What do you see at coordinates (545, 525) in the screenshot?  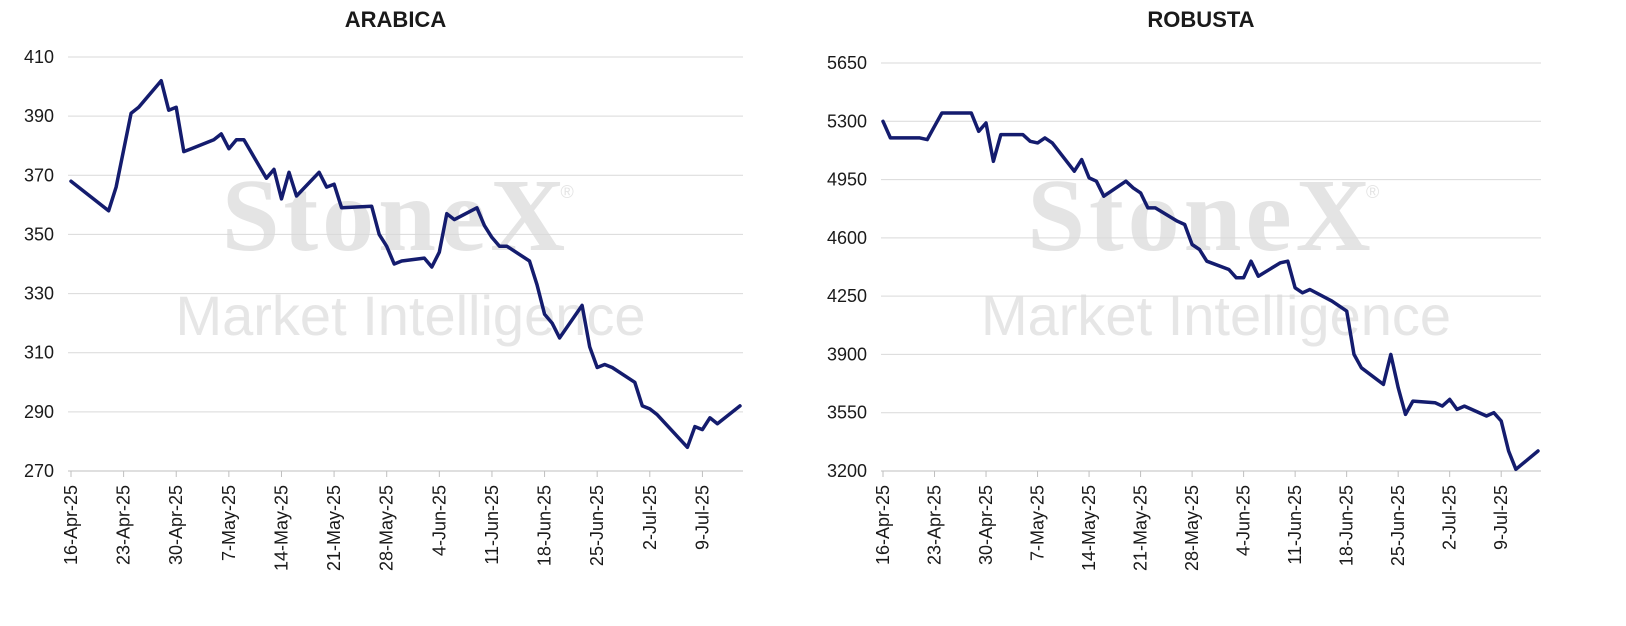 I see `arabica-x-tick-label: 18-Jun-25` at bounding box center [545, 525].